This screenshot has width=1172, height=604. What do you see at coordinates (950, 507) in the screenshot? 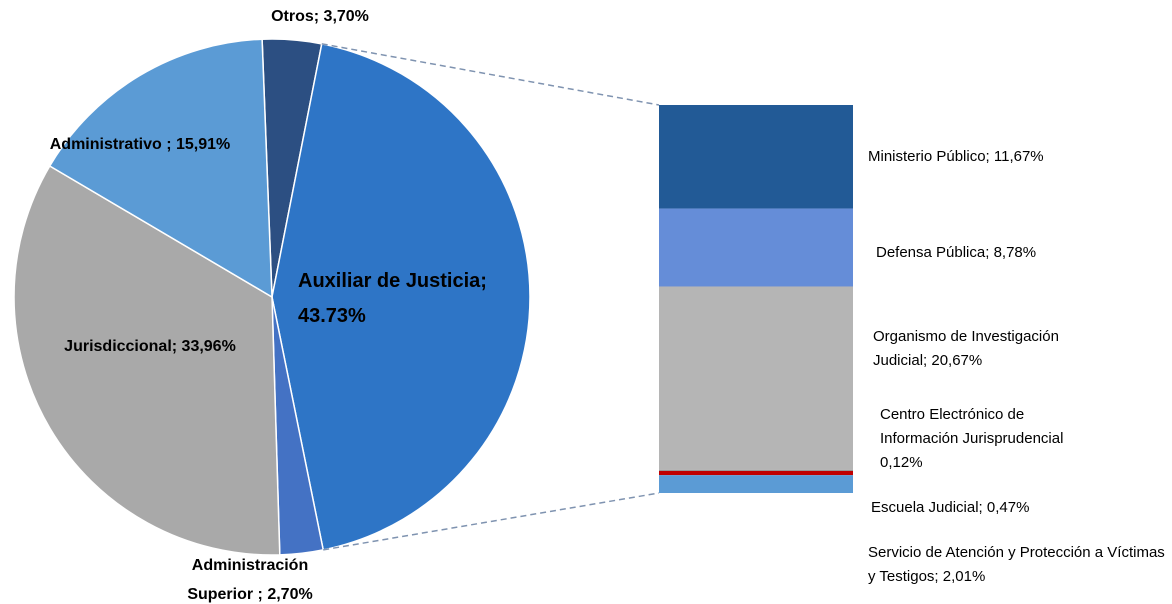
I see `data-label: Escuela Judicial; 0,47%` at bounding box center [950, 507].